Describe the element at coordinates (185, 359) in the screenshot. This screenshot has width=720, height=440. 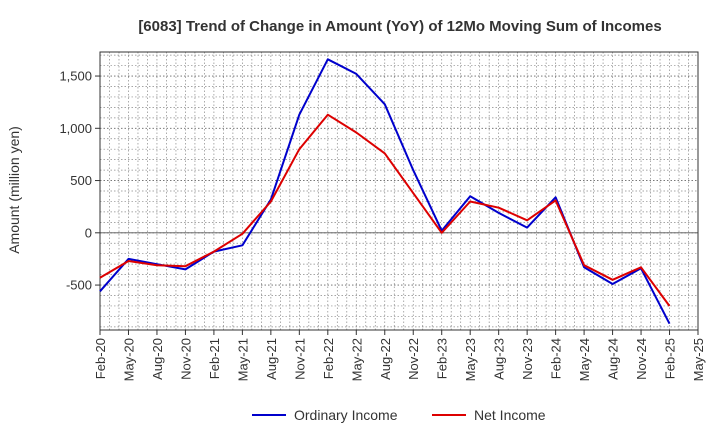
I see `x-tick-label: Nov-20` at that location.